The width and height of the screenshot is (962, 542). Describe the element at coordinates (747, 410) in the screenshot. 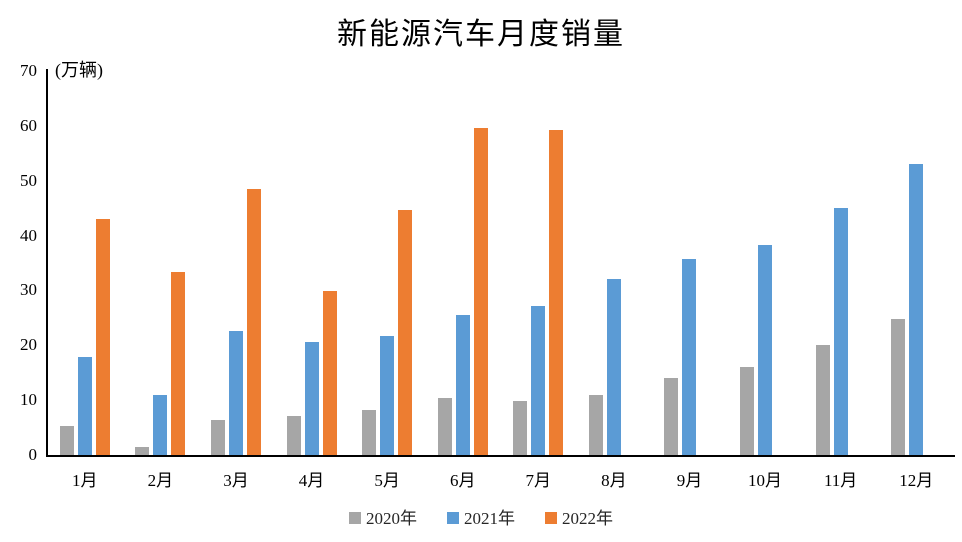

I see `bar-2020年-10月` at that location.